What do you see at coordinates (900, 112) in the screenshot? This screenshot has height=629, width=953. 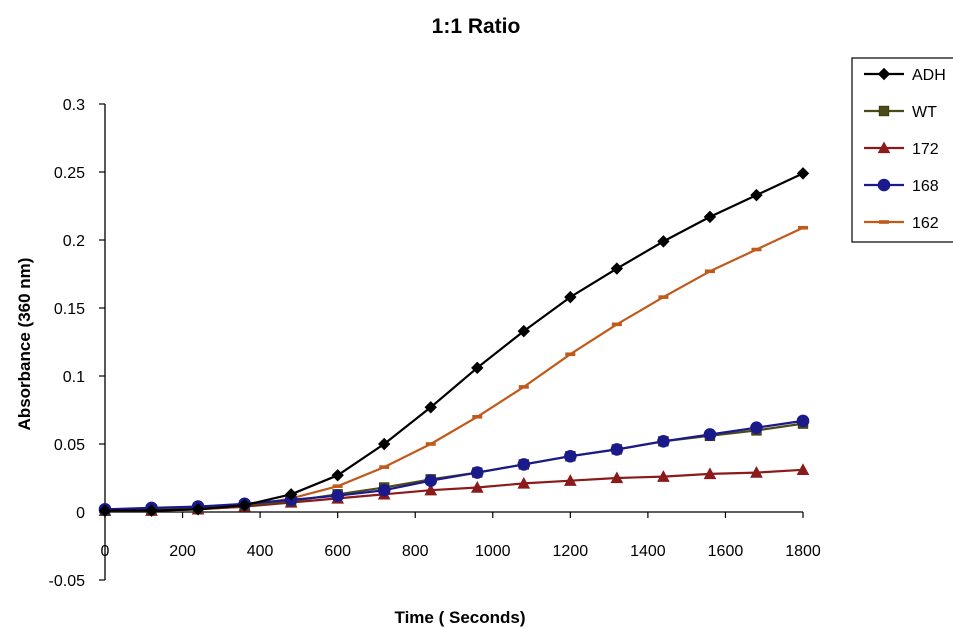 I see `legend-item-wt: WT` at bounding box center [900, 112].